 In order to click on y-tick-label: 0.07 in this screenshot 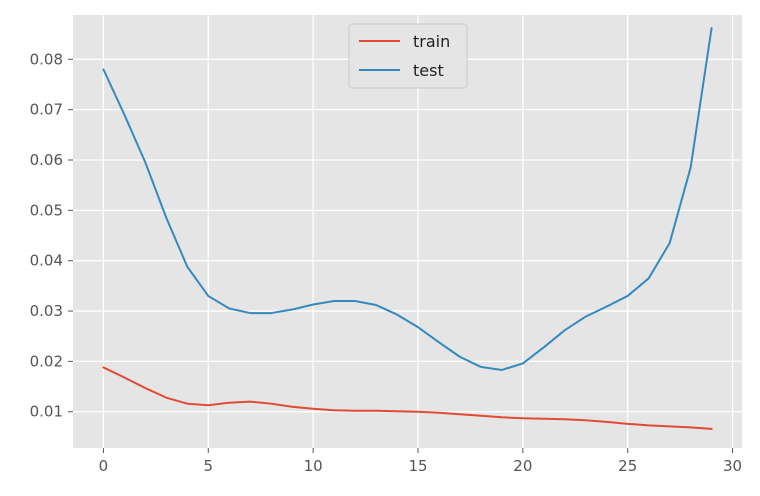, I will do `click(46, 110)`.